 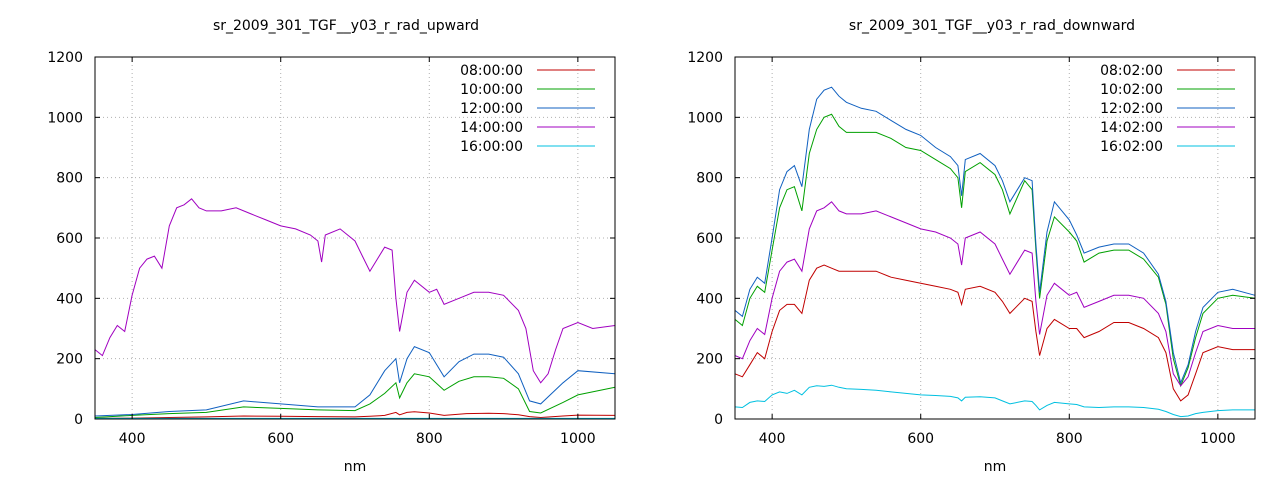 What do you see at coordinates (1131, 71) in the screenshot?
I see `legend-label: 08:02:00` at bounding box center [1131, 71].